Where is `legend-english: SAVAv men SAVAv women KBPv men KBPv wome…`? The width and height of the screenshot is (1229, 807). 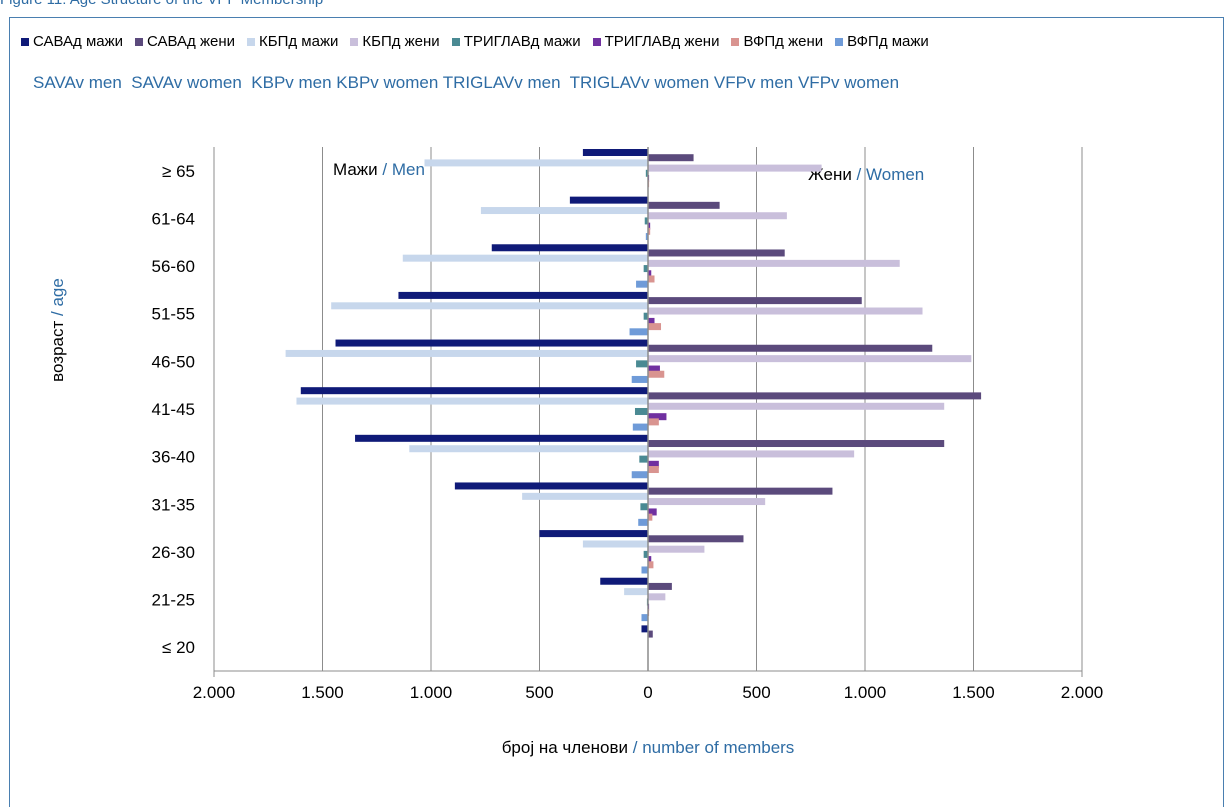 legend-english: SAVAv men SAVAv women KBPv men KBPv wome… is located at coordinates (466, 82).